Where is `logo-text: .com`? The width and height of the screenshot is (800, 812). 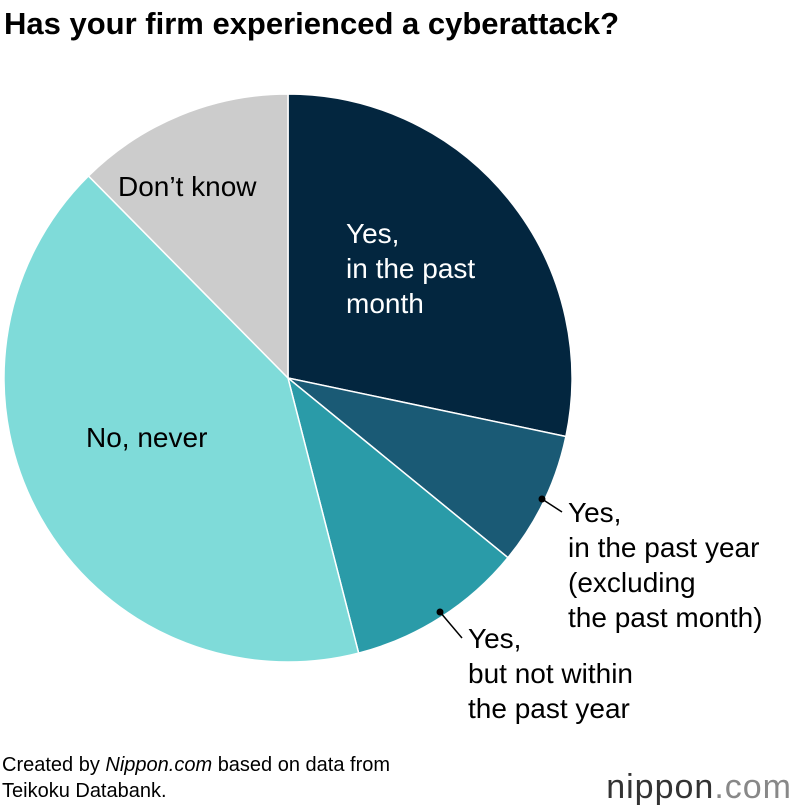
logo-text: .com is located at coordinates (753, 787).